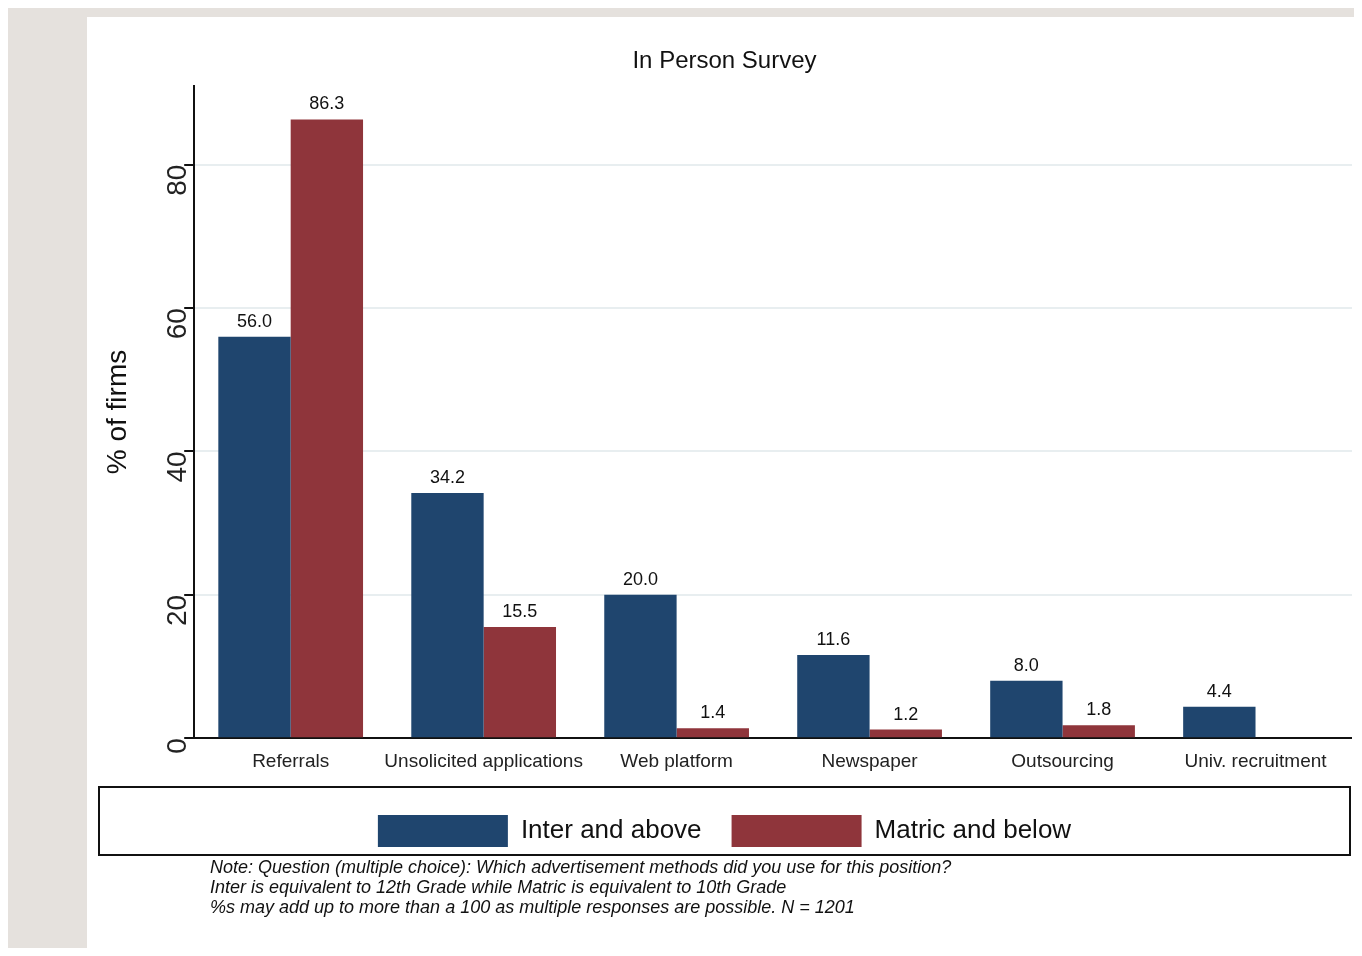  What do you see at coordinates (520, 611) in the screenshot?
I see `data-label: 15.5` at bounding box center [520, 611].